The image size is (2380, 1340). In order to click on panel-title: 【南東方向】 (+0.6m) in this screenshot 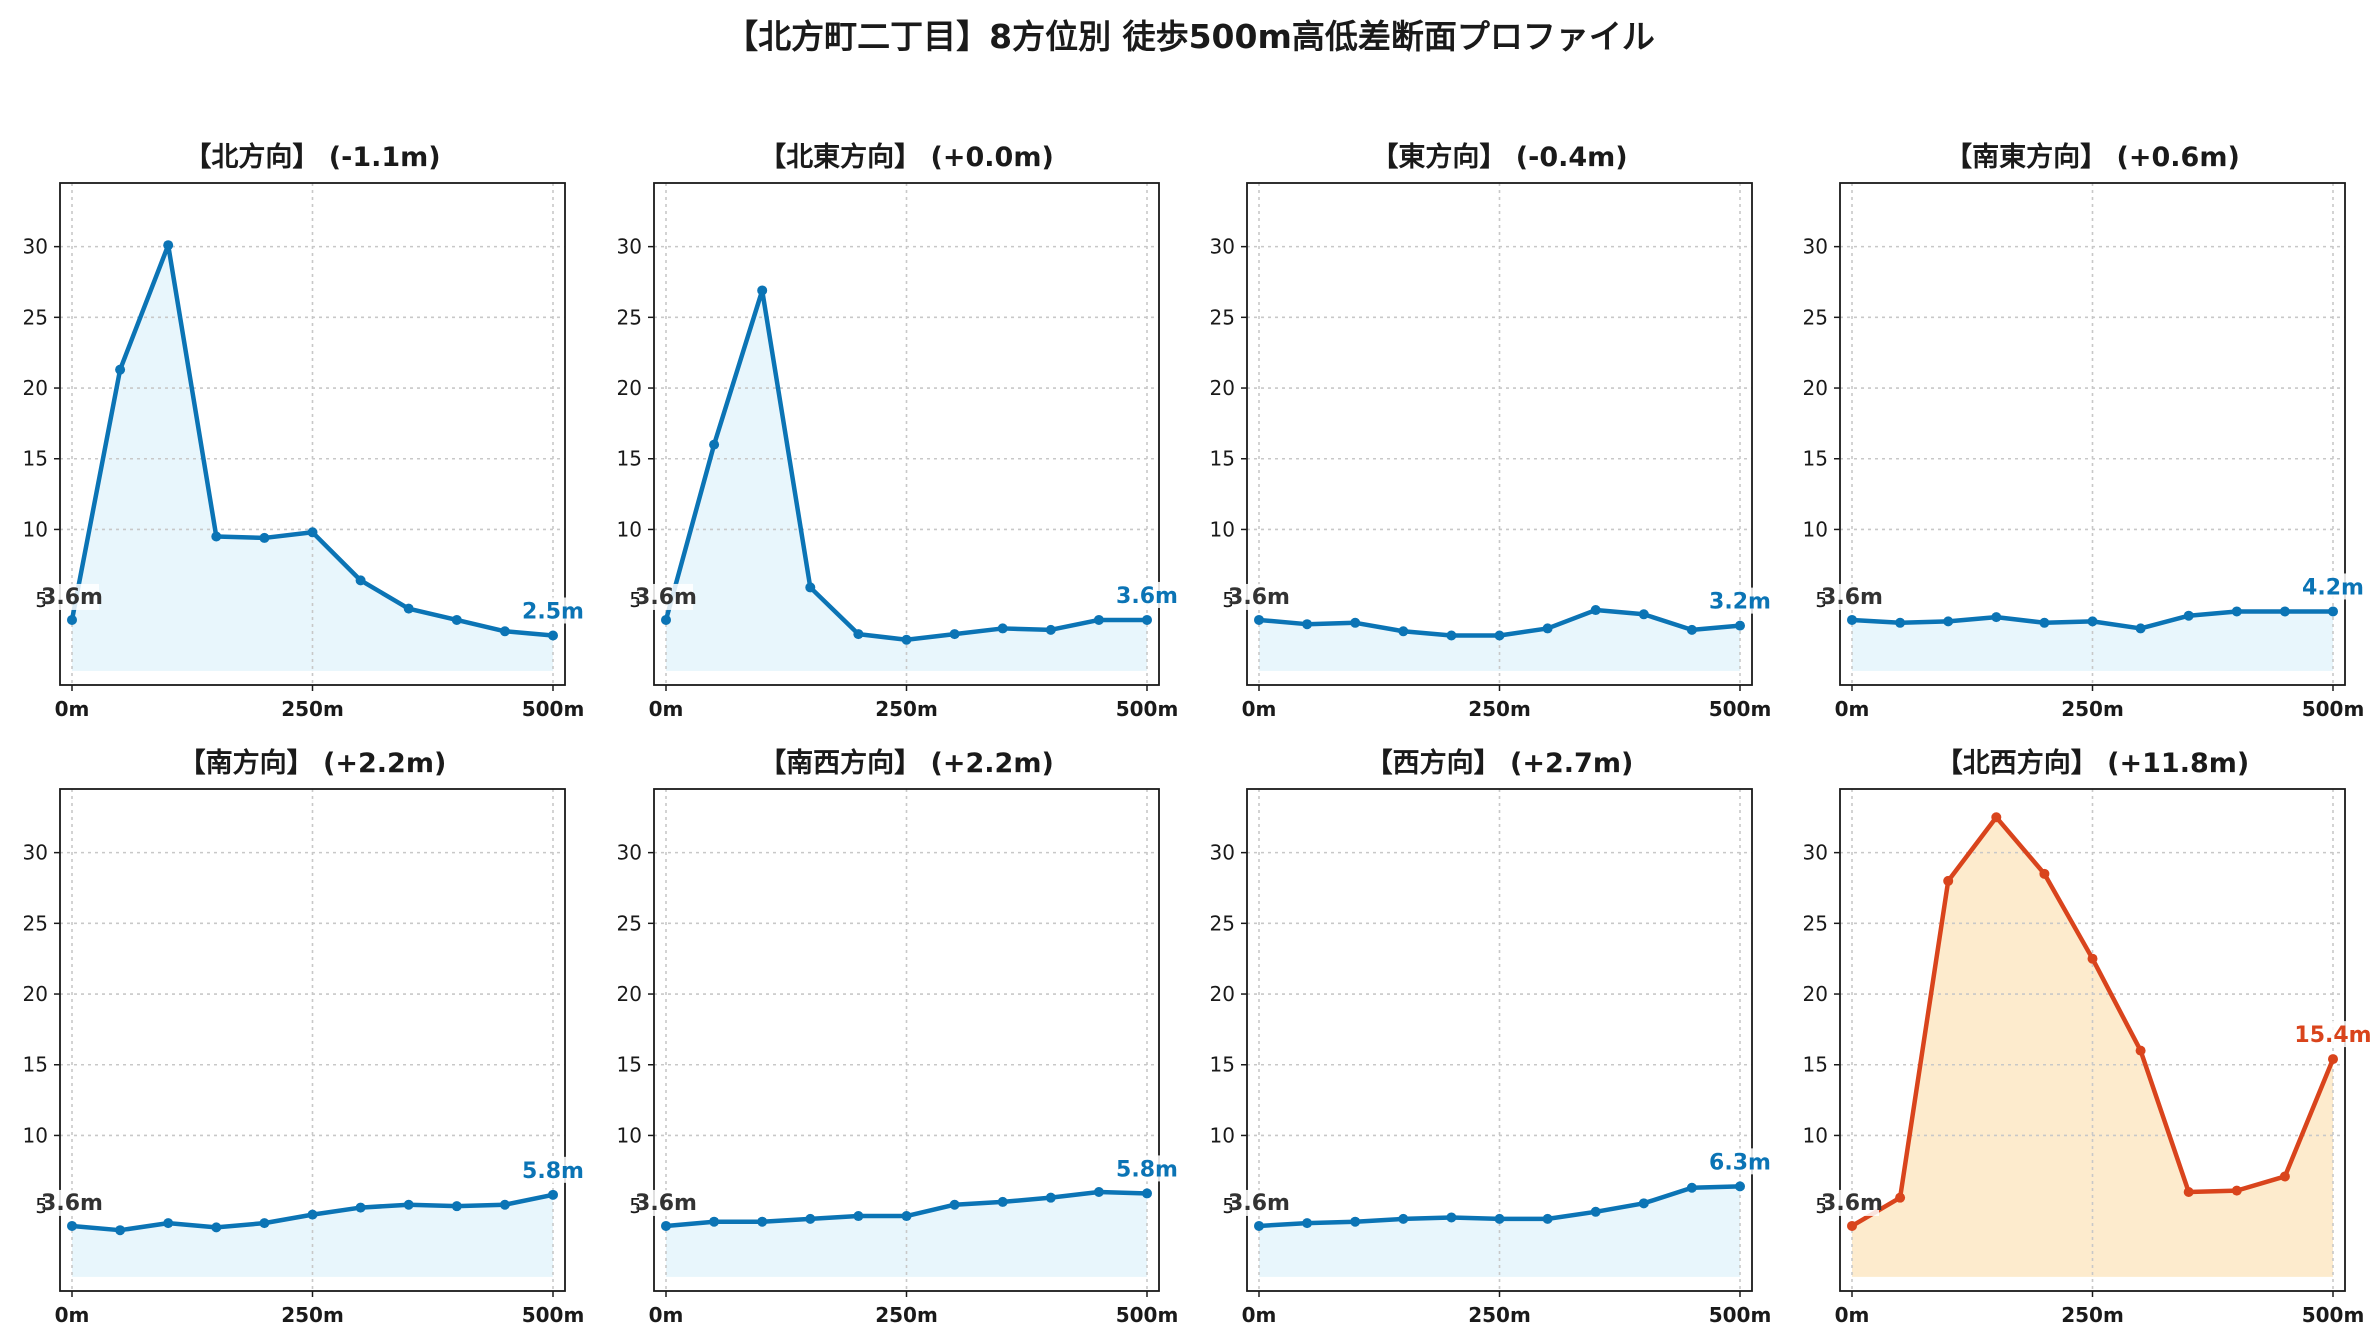, I will do `click(2092, 157)`.